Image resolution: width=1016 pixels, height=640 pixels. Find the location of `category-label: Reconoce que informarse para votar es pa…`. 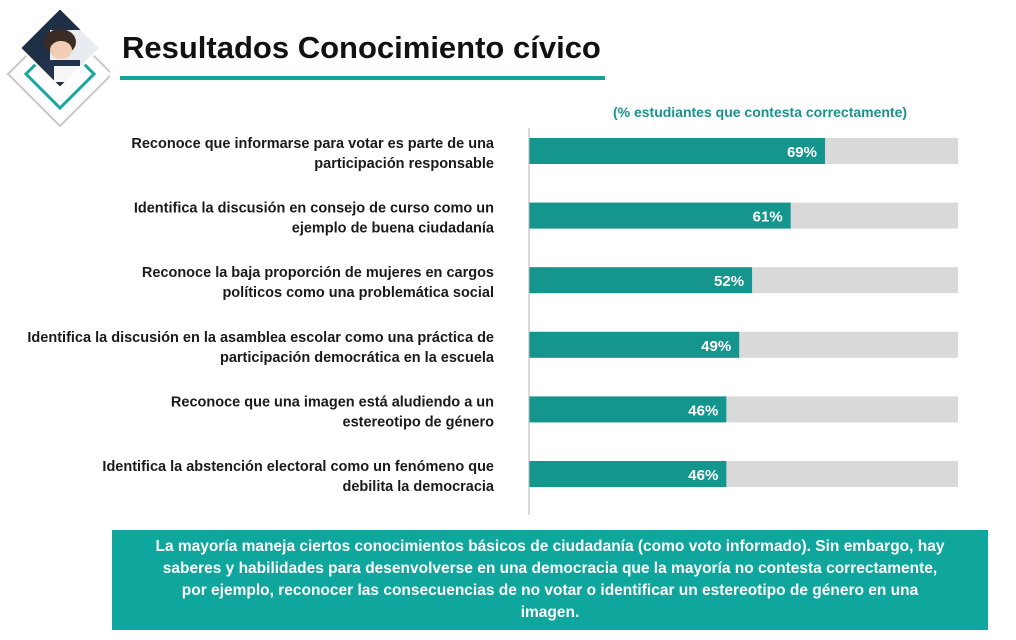

category-label: Reconoce que informarse para votar es pa… is located at coordinates (313, 154).